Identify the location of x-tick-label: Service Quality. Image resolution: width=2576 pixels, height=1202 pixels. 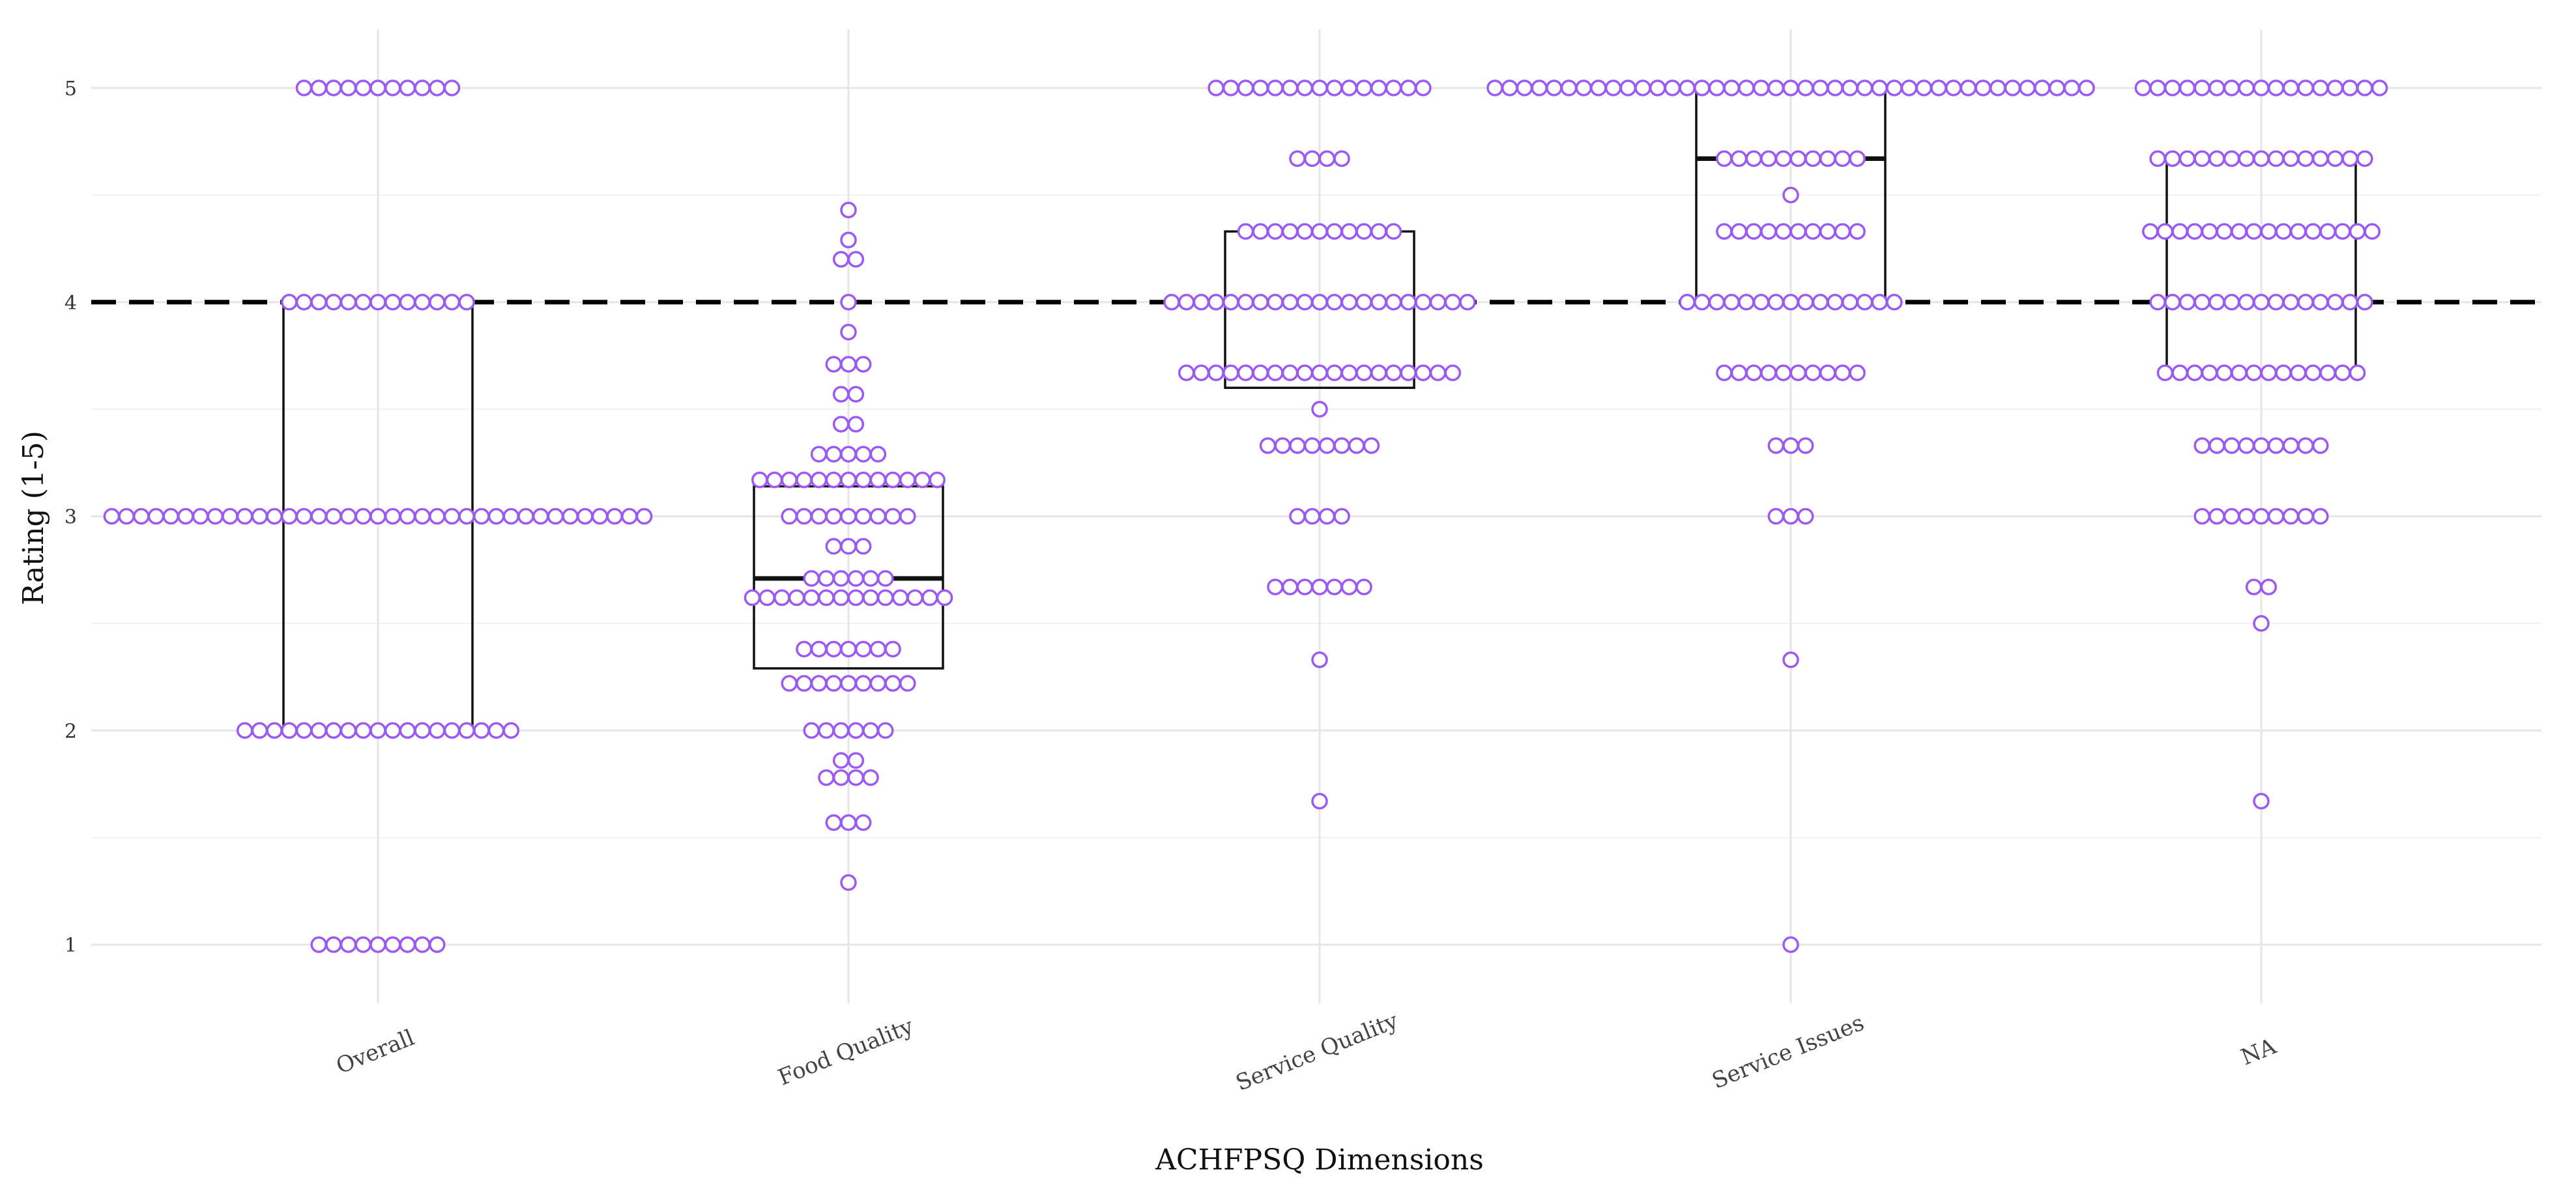
(1317, 1051).